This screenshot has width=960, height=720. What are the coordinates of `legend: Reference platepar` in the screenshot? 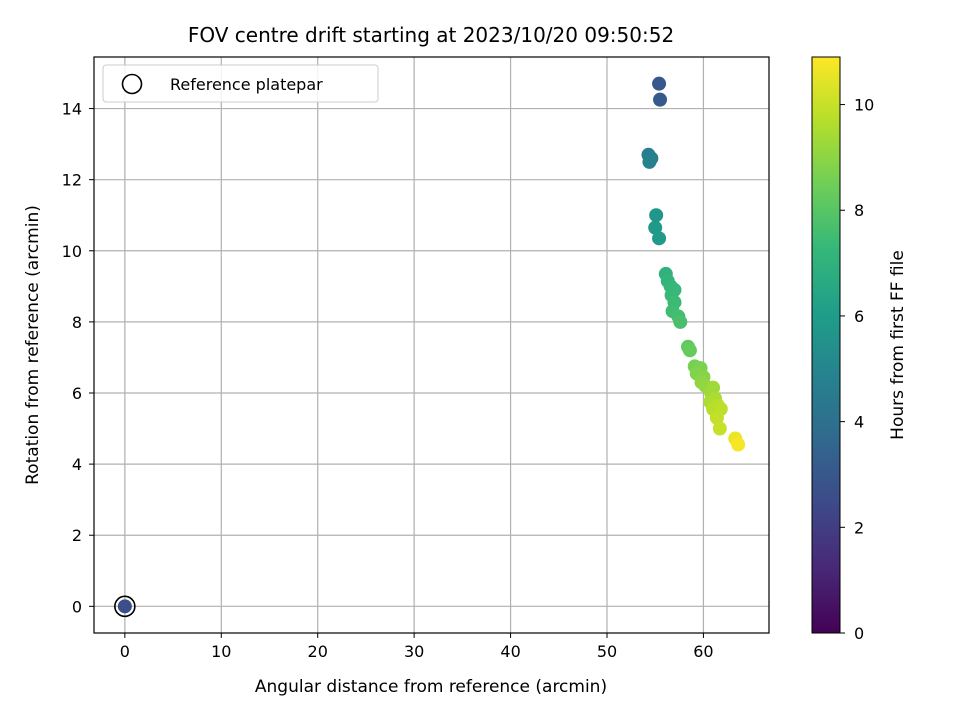 It's located at (240, 83).